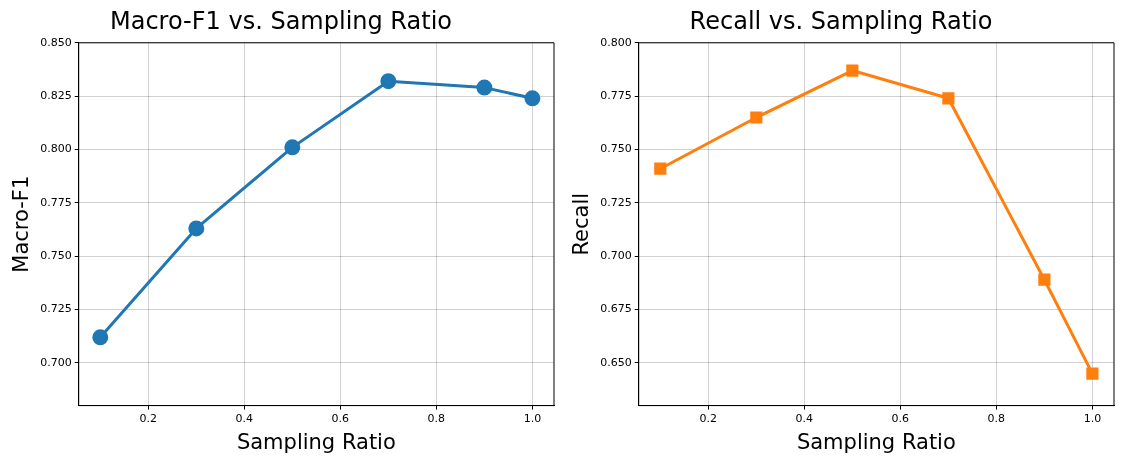 Image resolution: width=1132 pixels, height=468 pixels. What do you see at coordinates (281, 20) in the screenshot?
I see `chart-title: Macro-F1 vs. Sampling Ratio` at bounding box center [281, 20].